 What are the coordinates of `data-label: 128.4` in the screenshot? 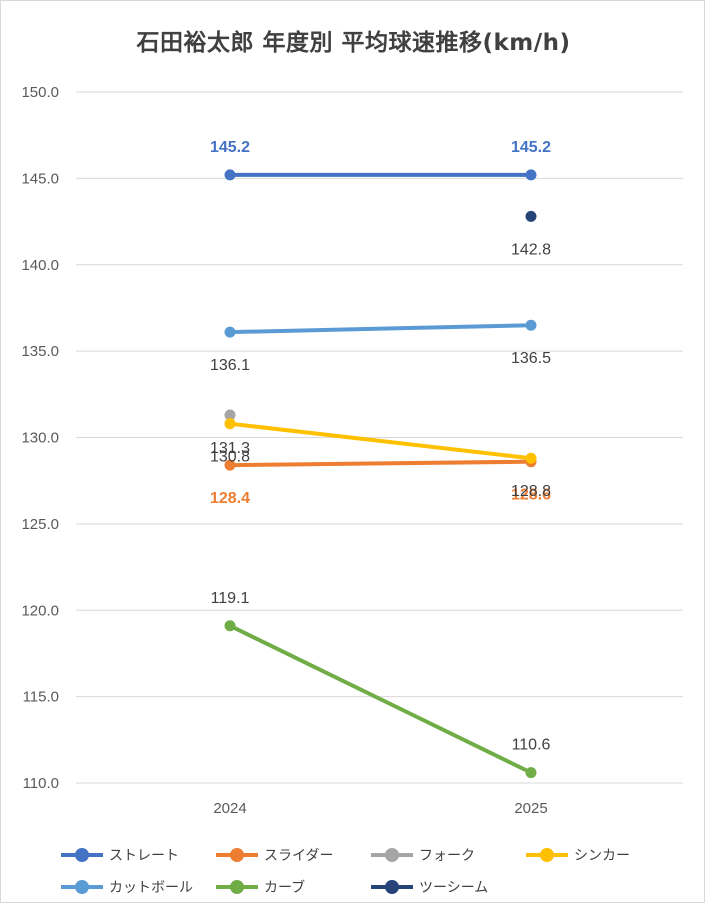 It's located at (230, 498).